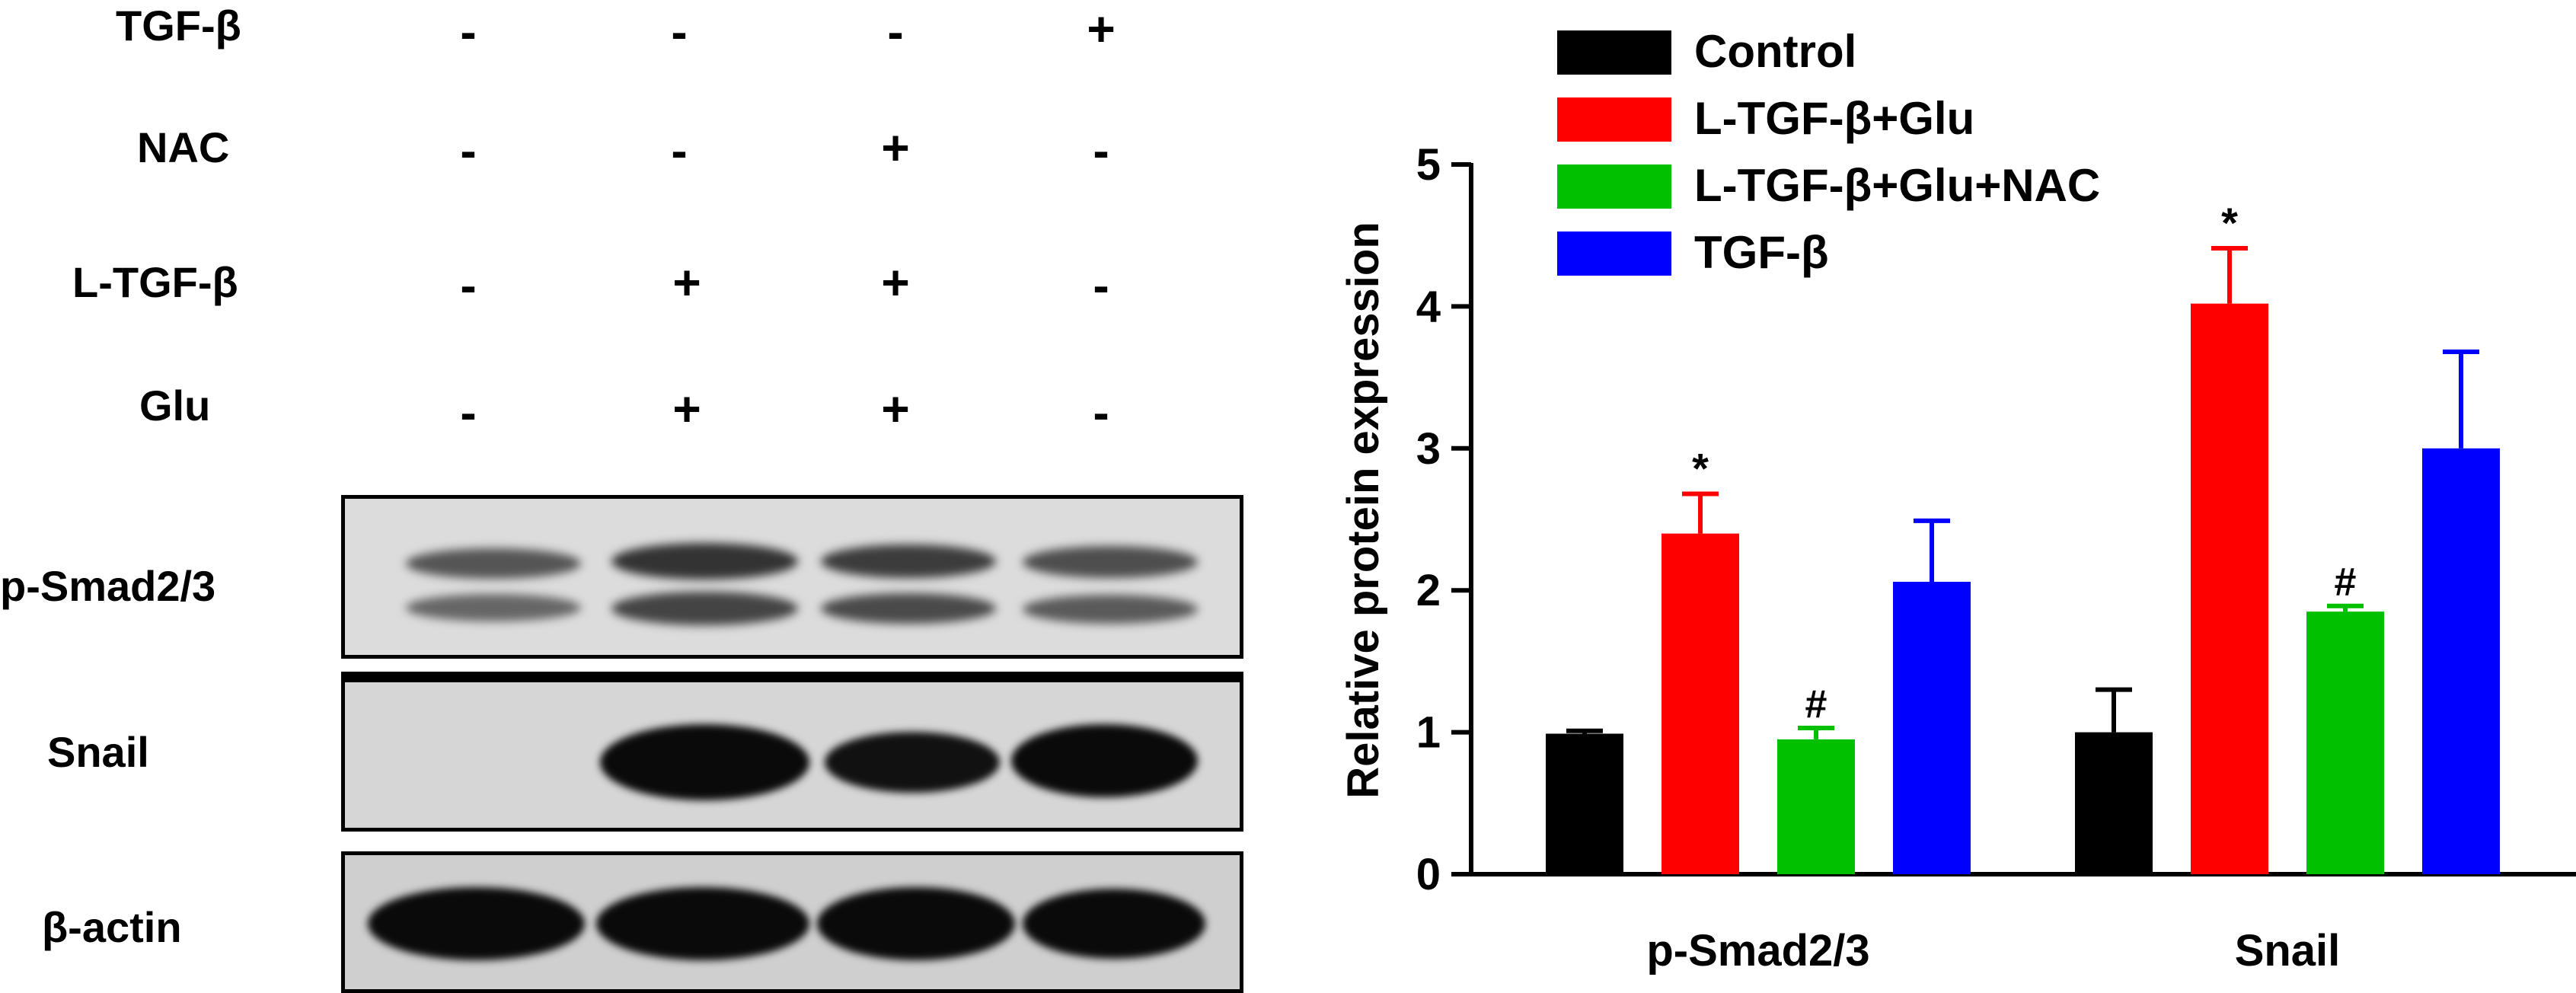  What do you see at coordinates (98, 752) in the screenshot?
I see `blot-row-label-snail: Snail` at bounding box center [98, 752].